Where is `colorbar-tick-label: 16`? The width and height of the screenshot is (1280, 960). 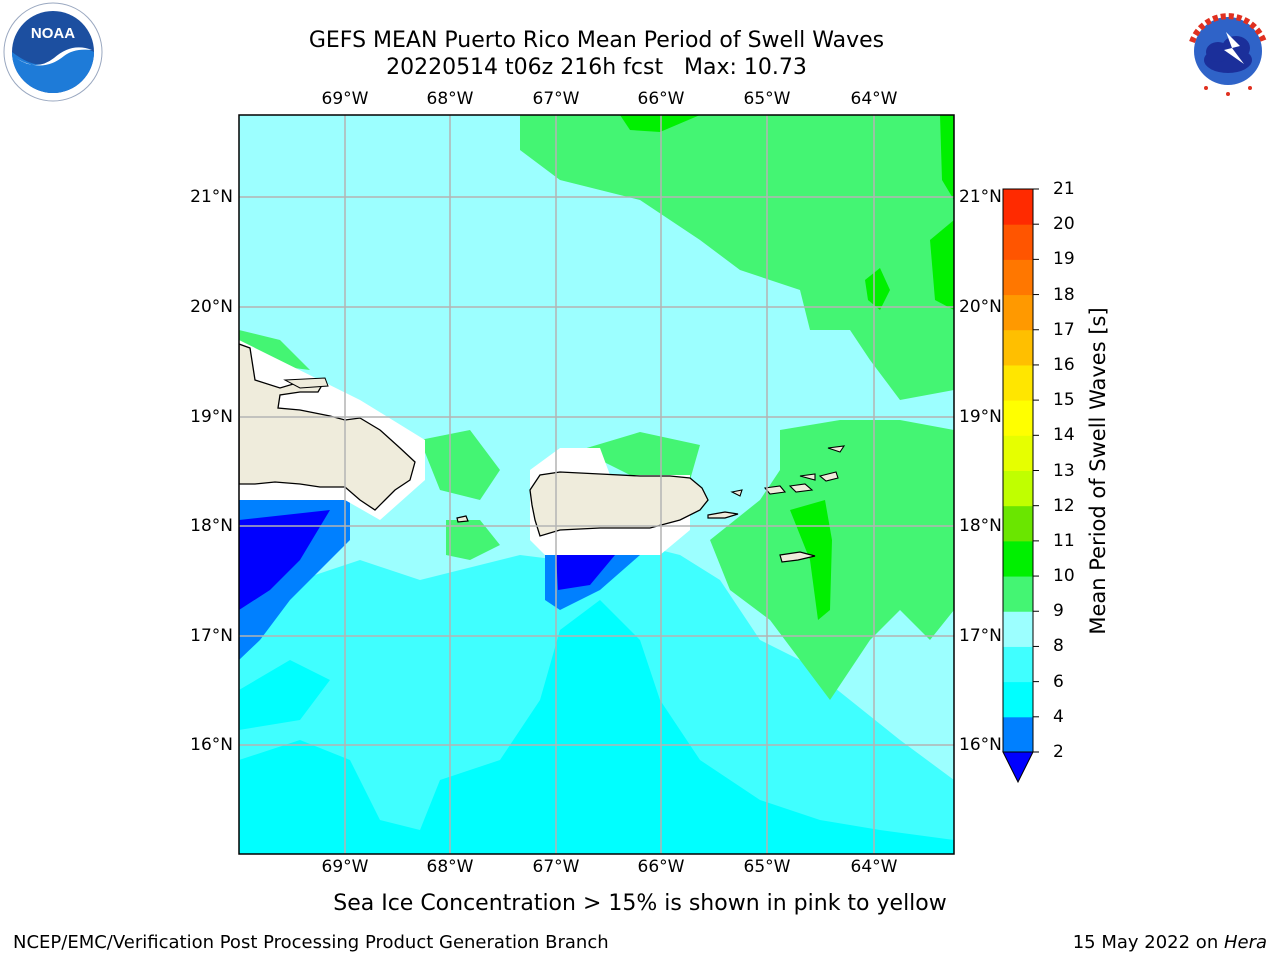 colorbar-tick-label: 16 is located at coordinates (1064, 364).